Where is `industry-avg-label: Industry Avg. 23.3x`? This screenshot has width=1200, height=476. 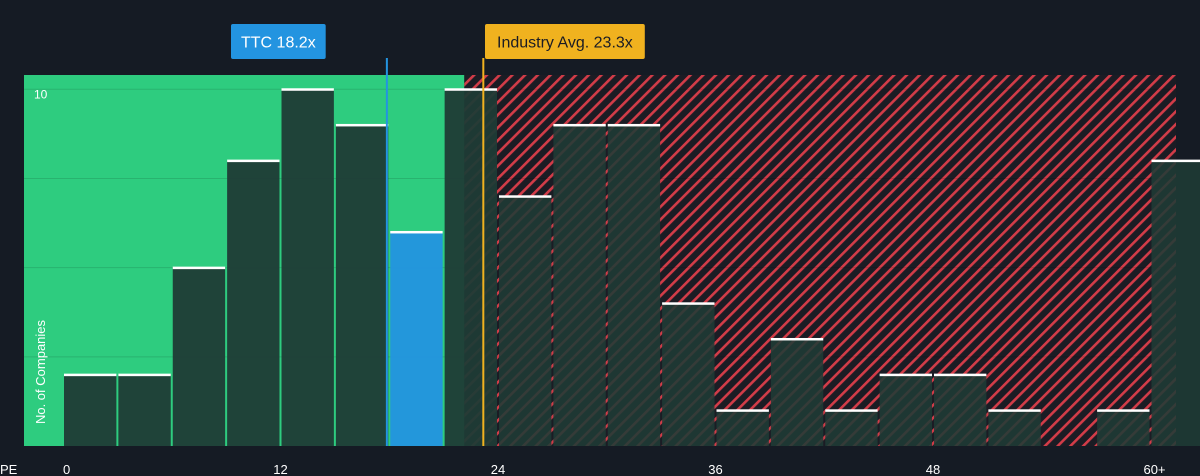 industry-avg-label: Industry Avg. 23.3x is located at coordinates (565, 43).